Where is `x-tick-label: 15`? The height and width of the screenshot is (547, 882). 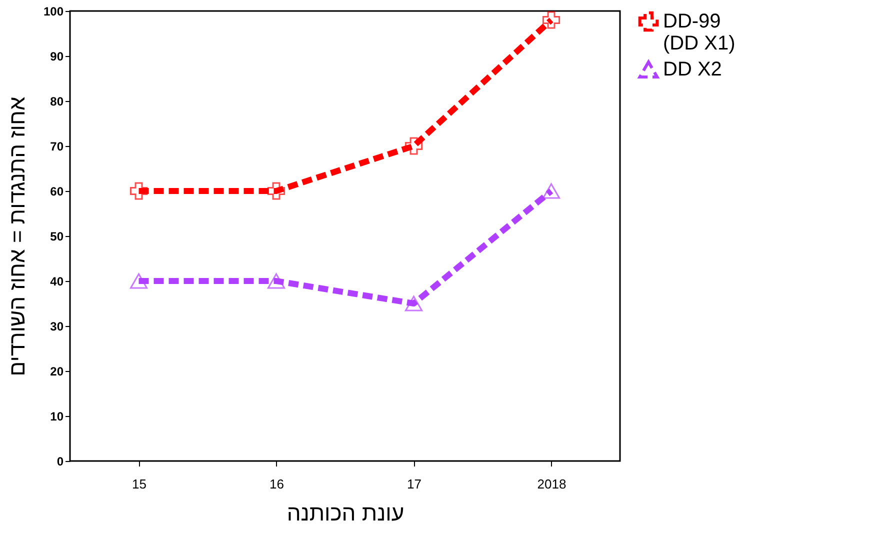 x-tick-label: 15 is located at coordinates (139, 484).